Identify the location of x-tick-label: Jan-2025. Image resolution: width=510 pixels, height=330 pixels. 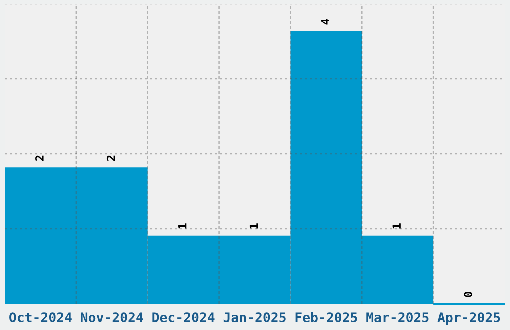
(255, 317).